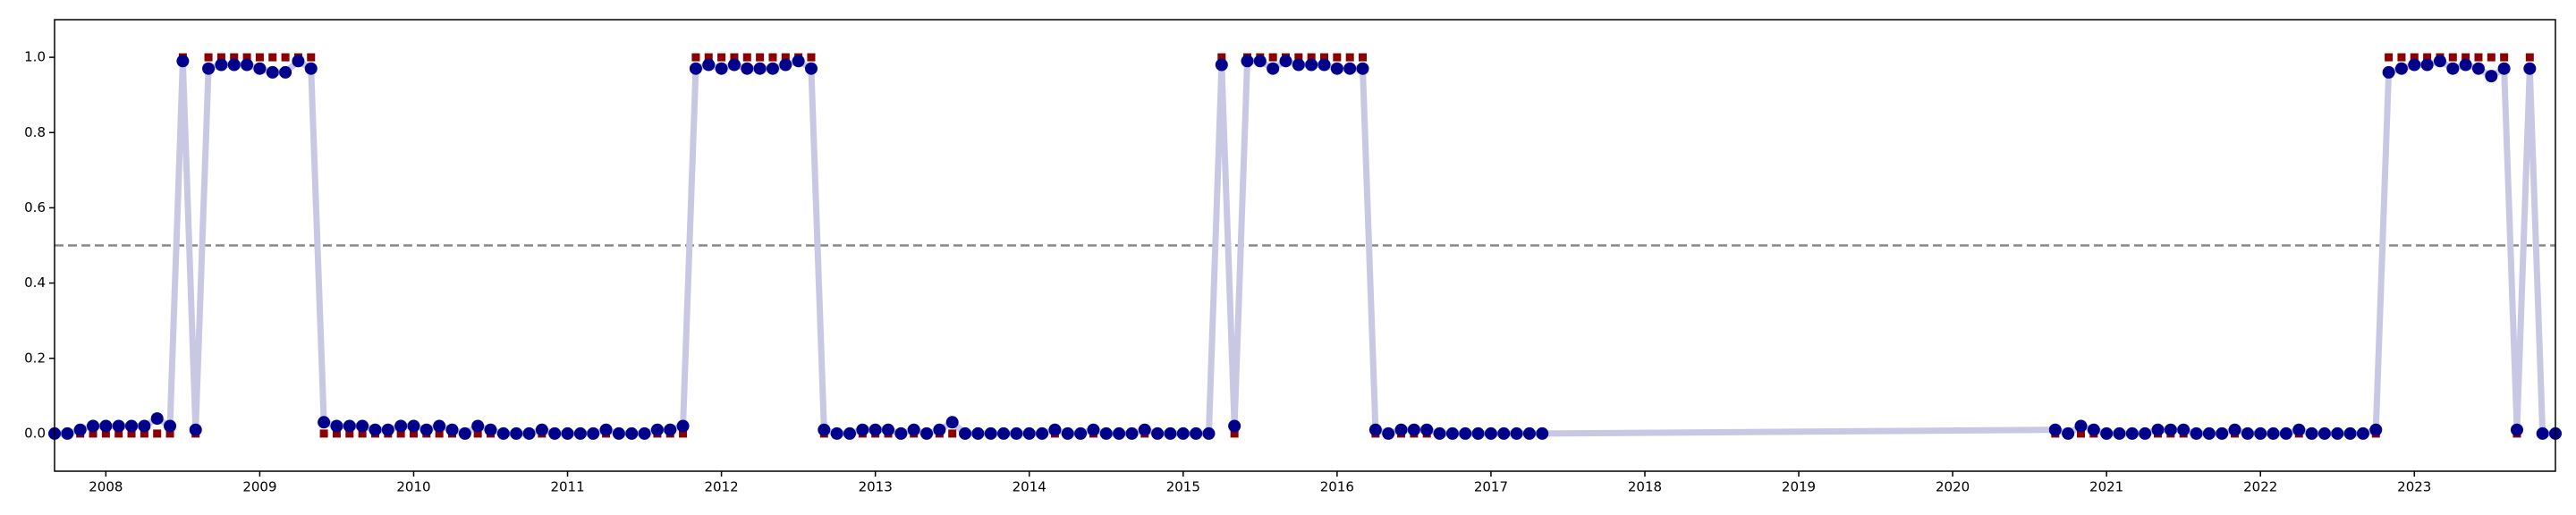  I want to click on x-tick-label: 2019, so click(1799, 487).